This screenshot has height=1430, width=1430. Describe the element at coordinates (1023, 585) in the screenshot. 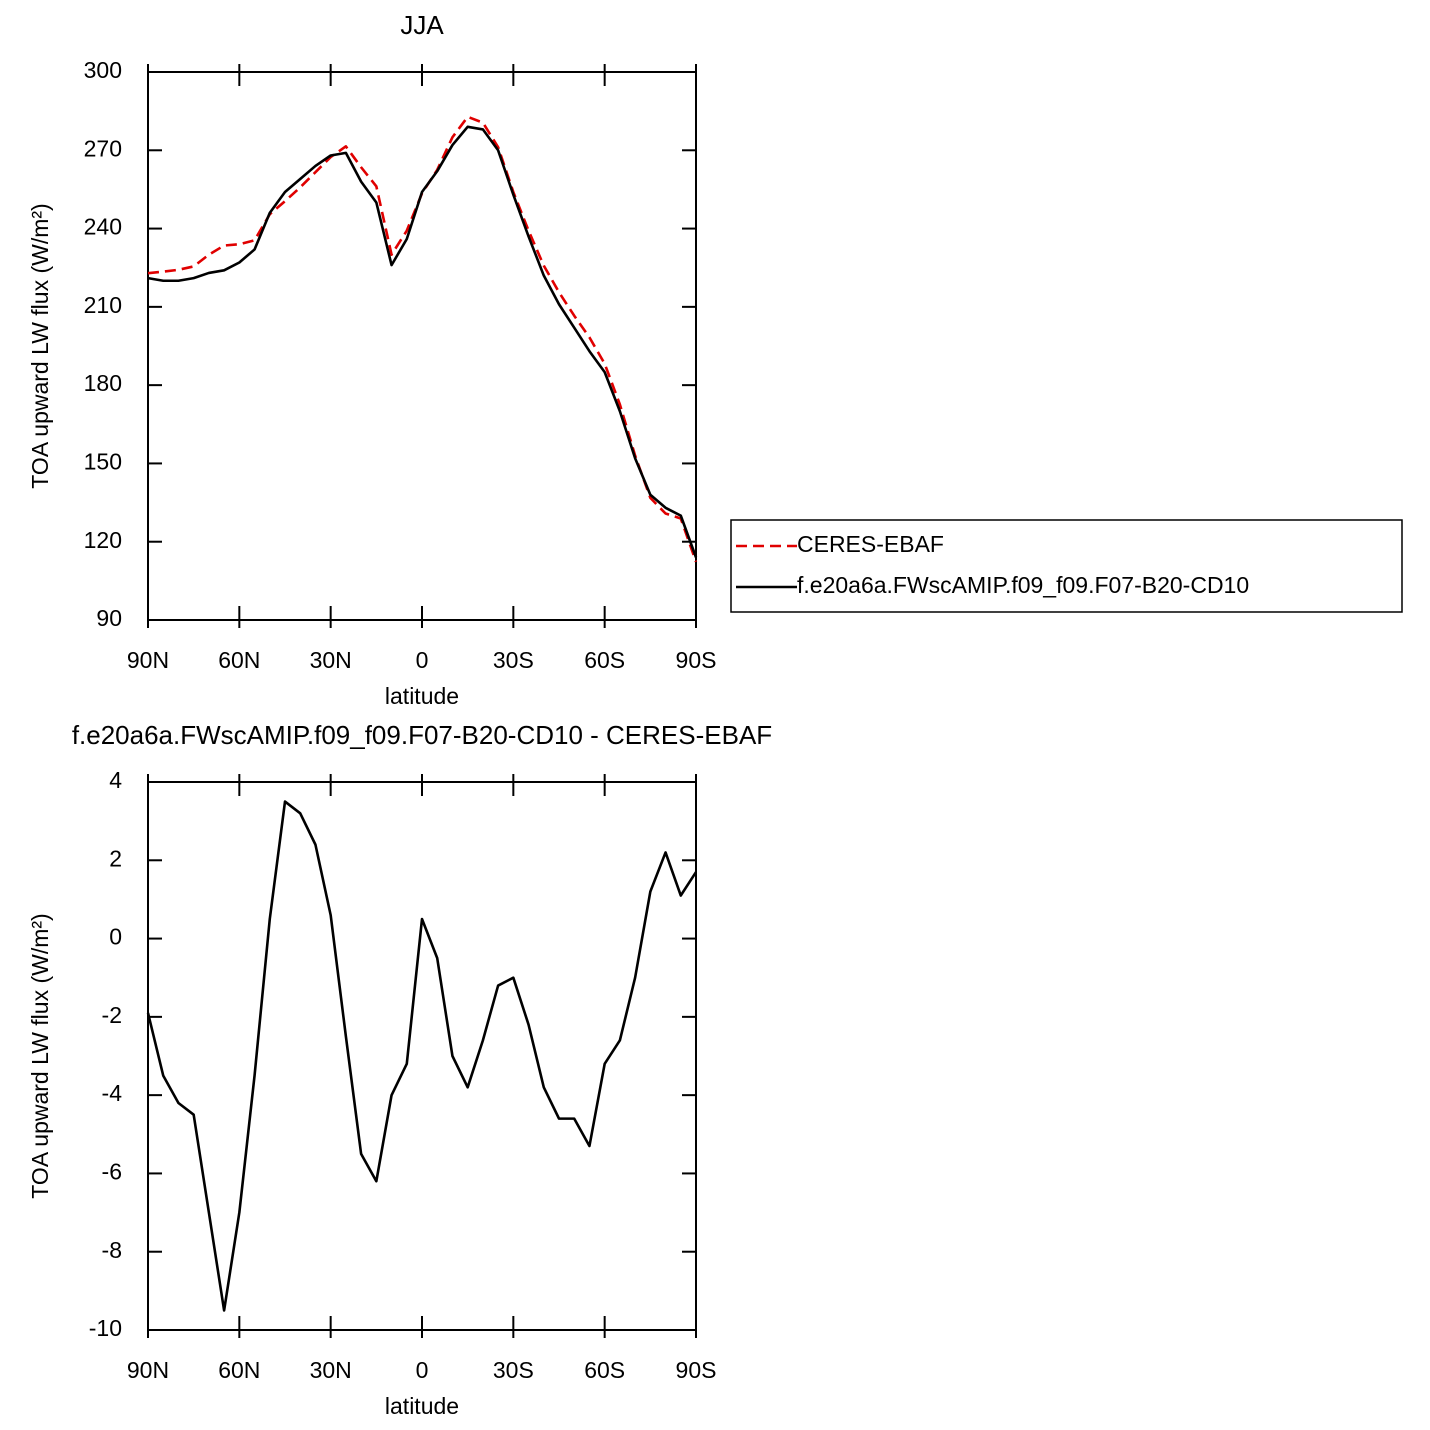

I see `legend-label: f.e20a6a.FWscAMIP.f09_f09.F07-B20-CD10` at that location.